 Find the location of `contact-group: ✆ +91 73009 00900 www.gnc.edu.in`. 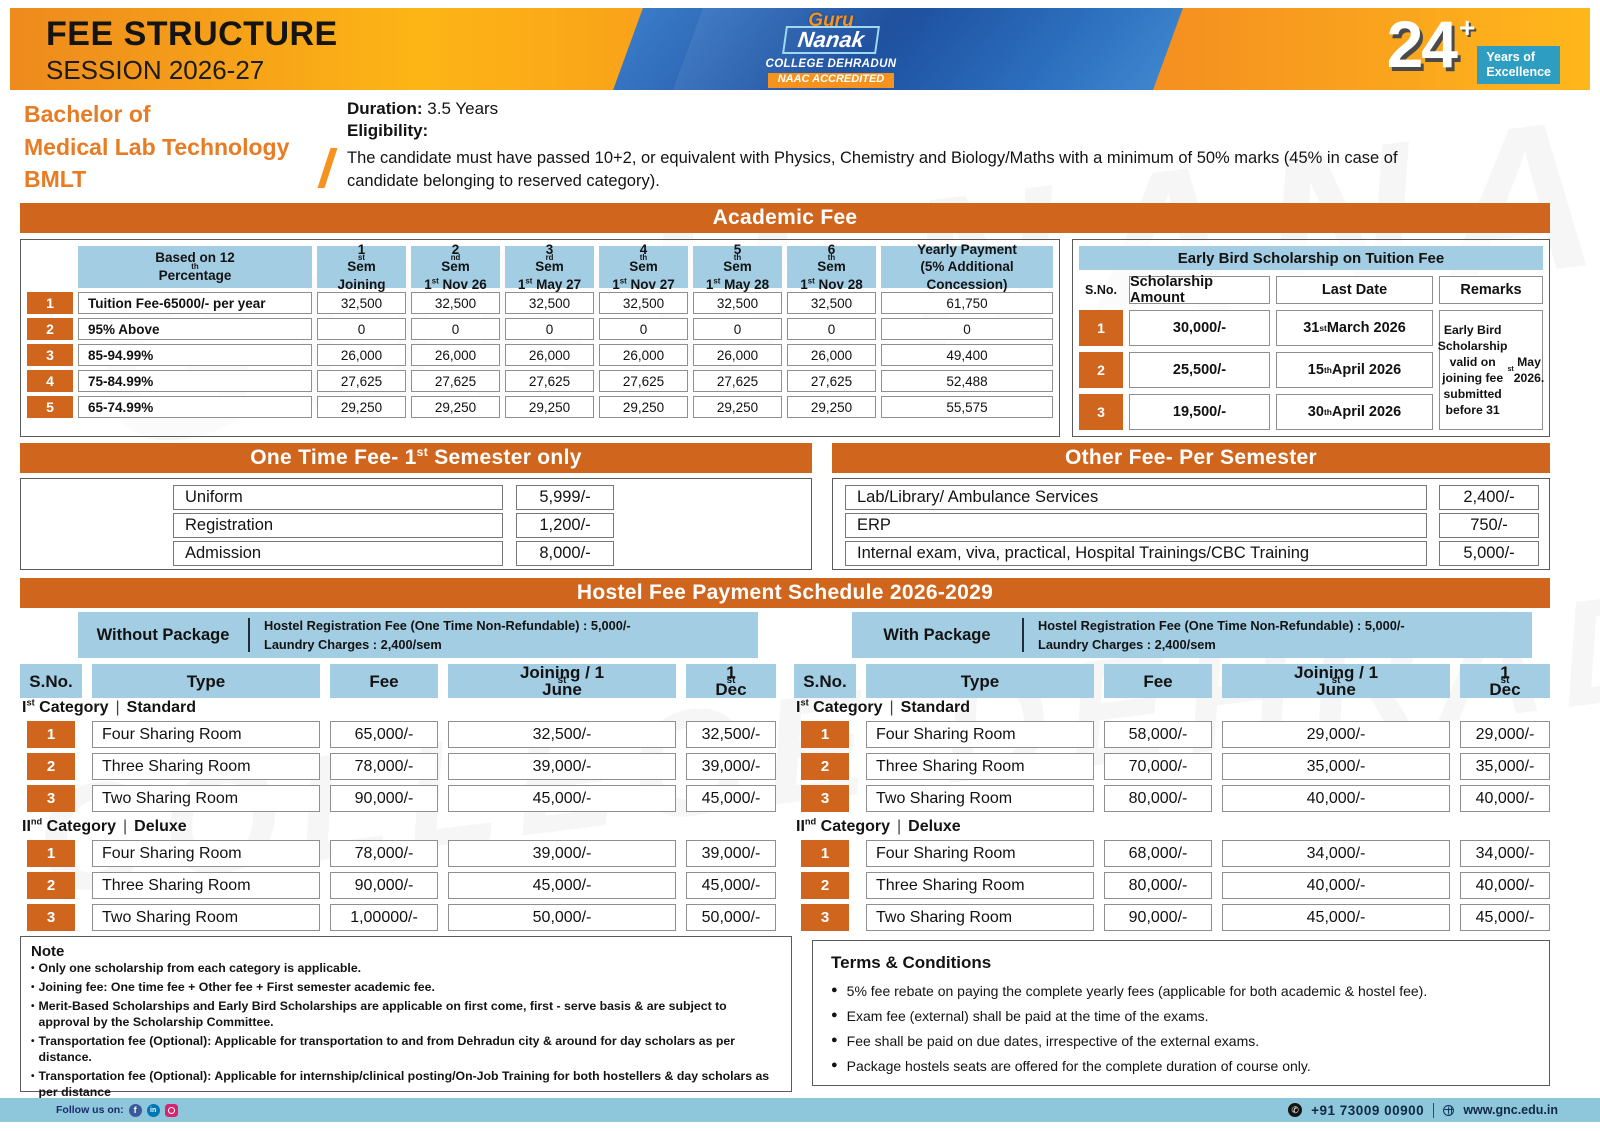

contact-group: ✆ +91 73009 00900 www.gnc.edu.in is located at coordinates (1423, 1110).